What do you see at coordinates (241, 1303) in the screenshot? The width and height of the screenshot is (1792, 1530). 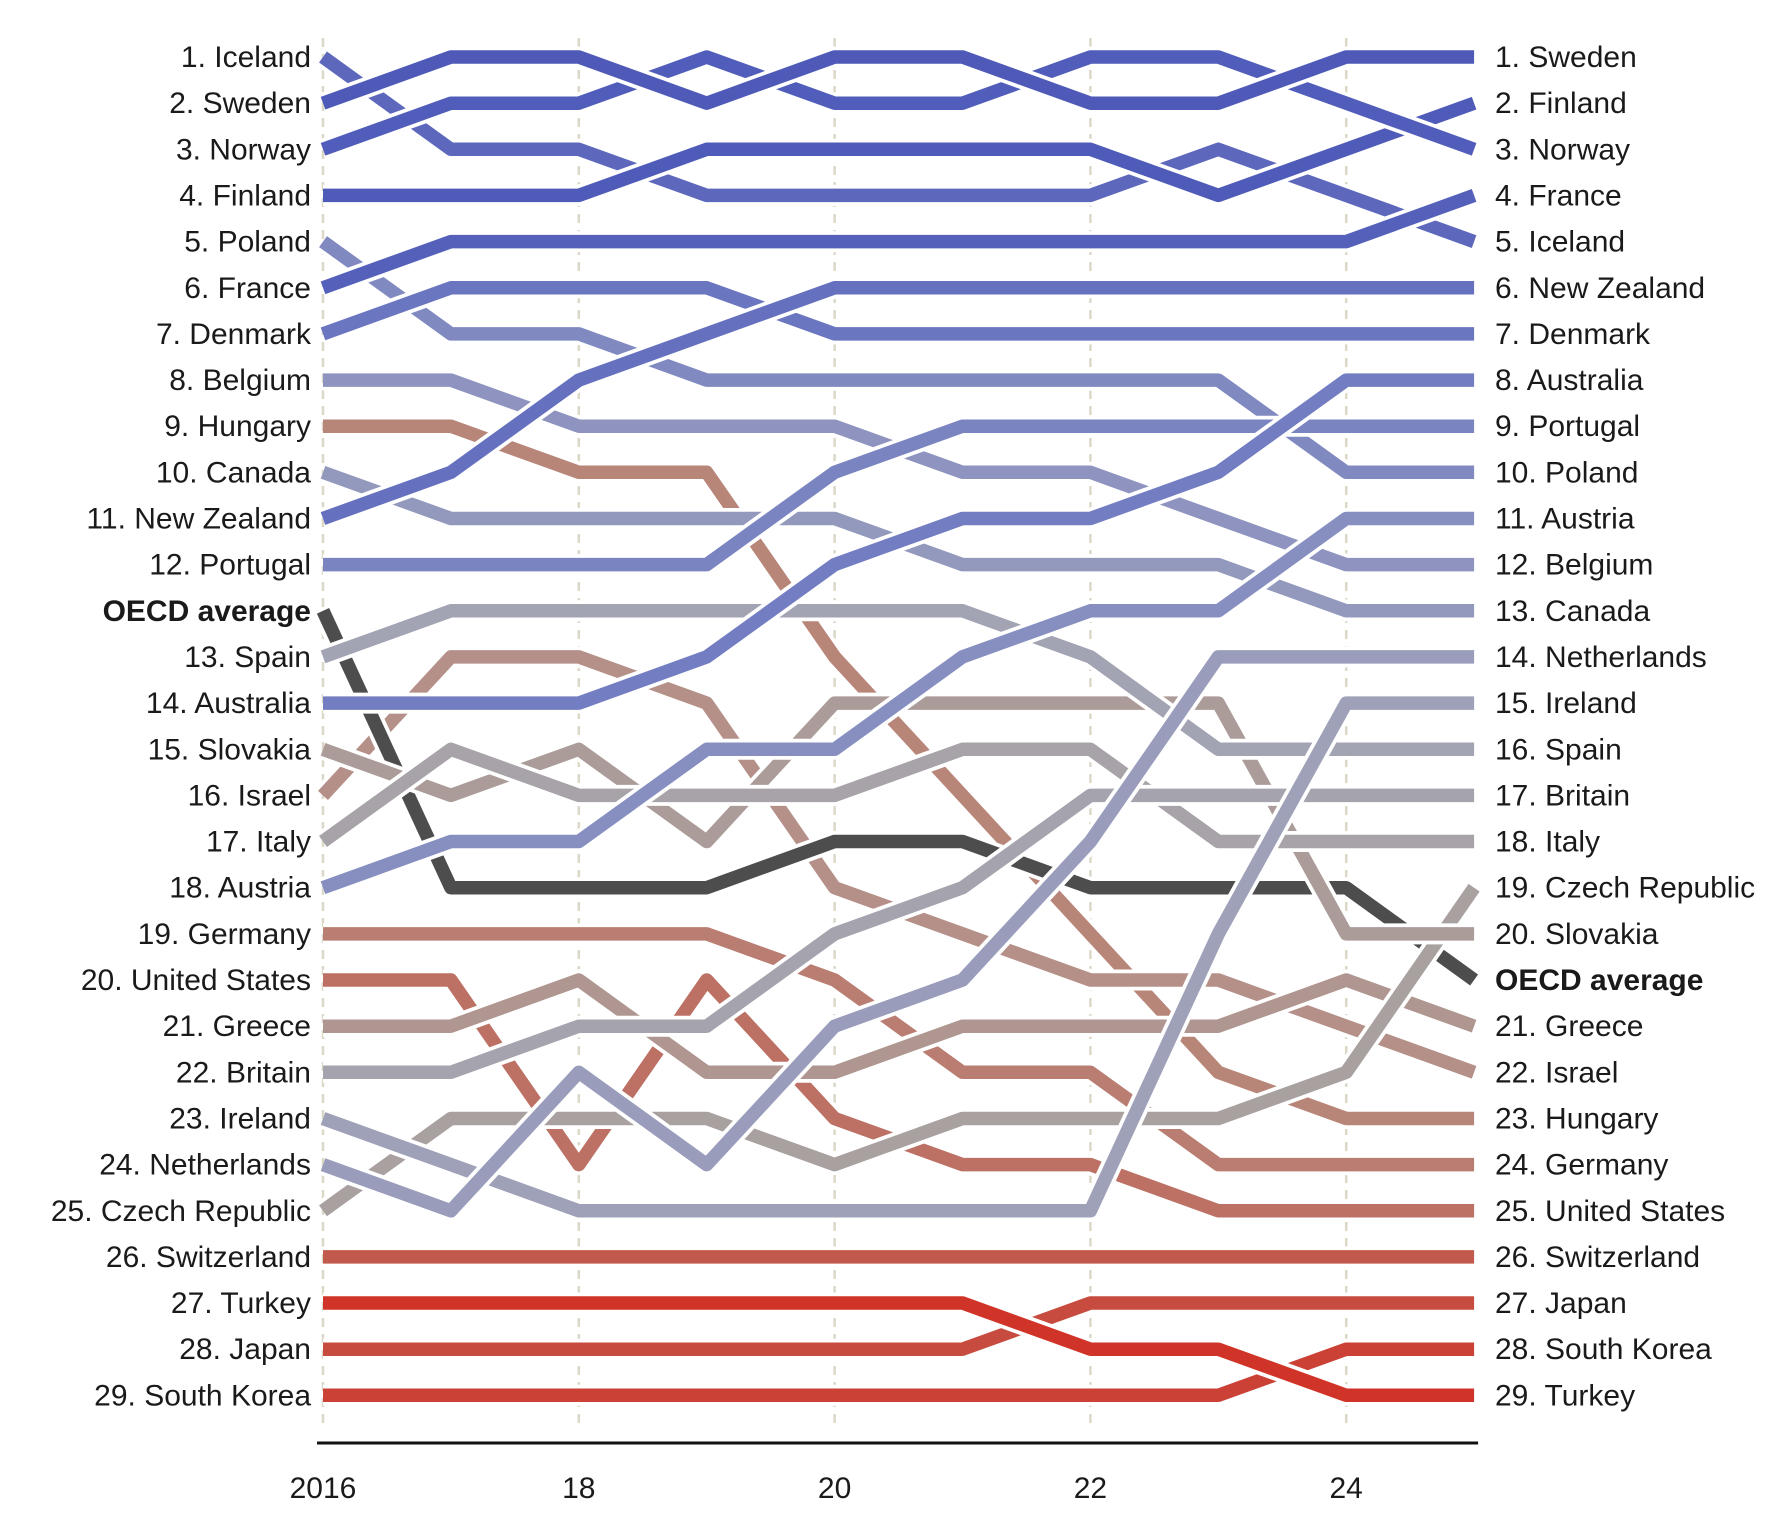 I see `left-label-28: 27. Turkey` at bounding box center [241, 1303].